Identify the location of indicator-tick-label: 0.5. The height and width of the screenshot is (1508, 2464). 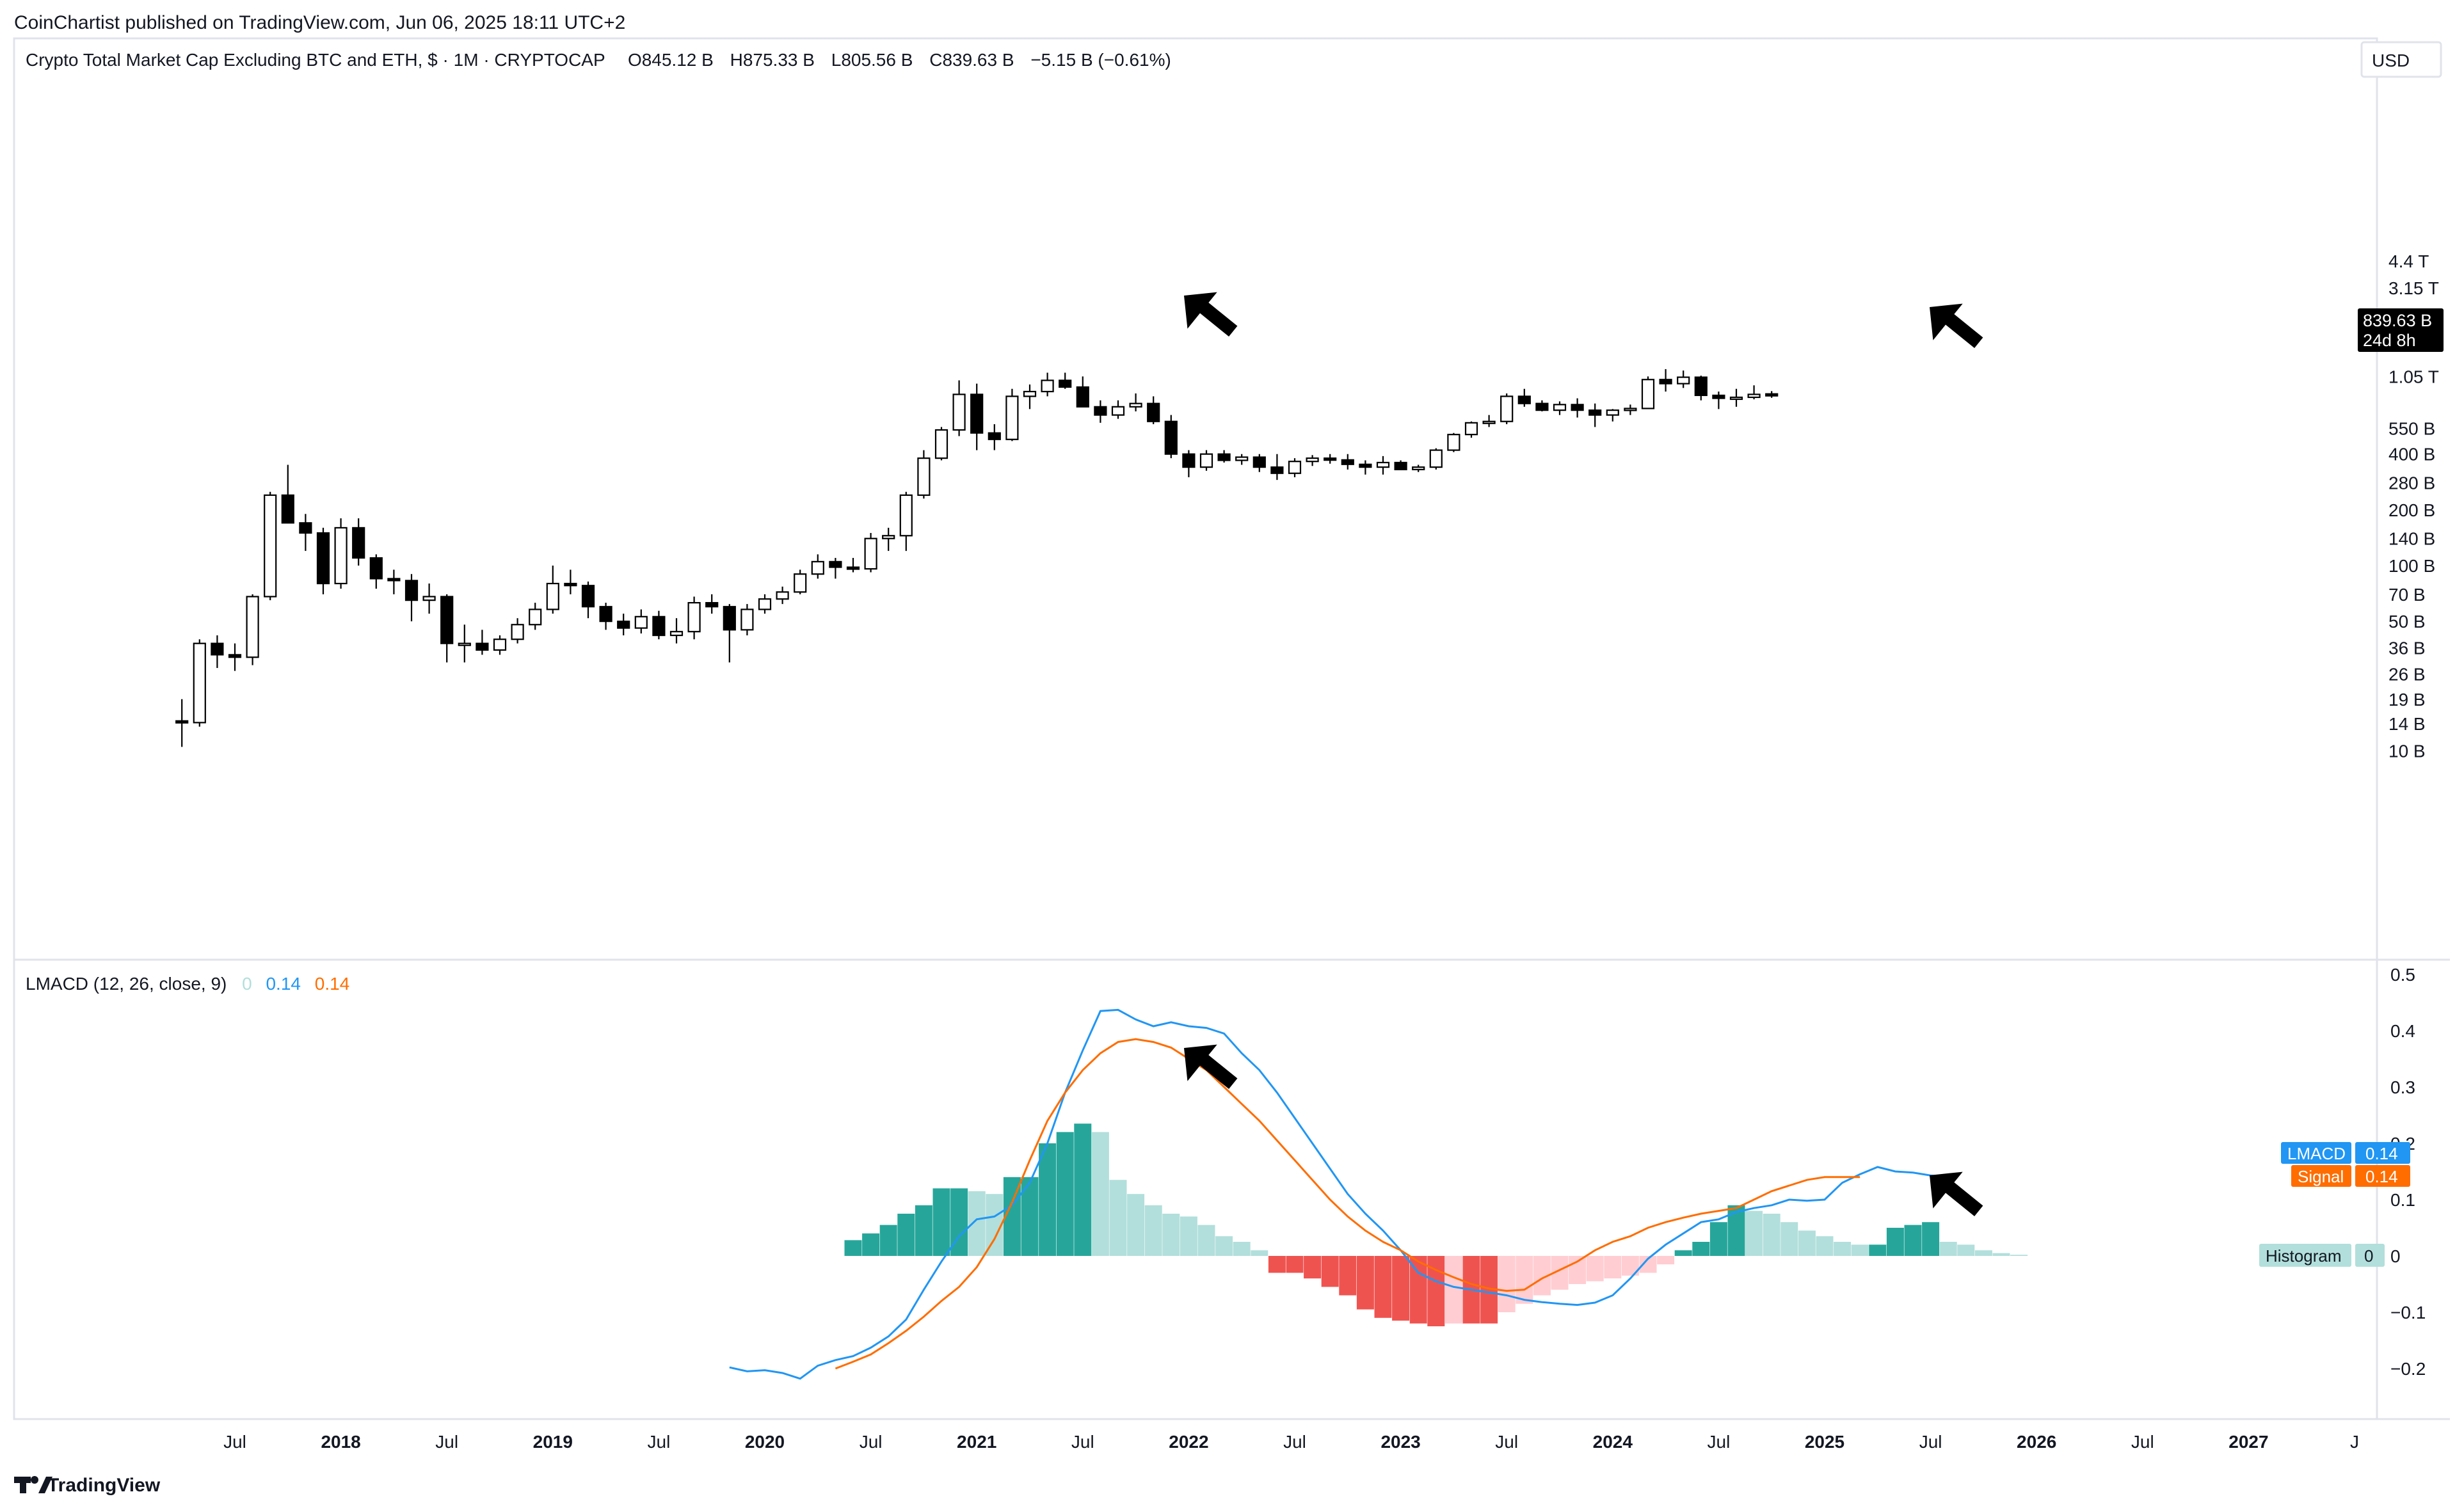
(2402, 975).